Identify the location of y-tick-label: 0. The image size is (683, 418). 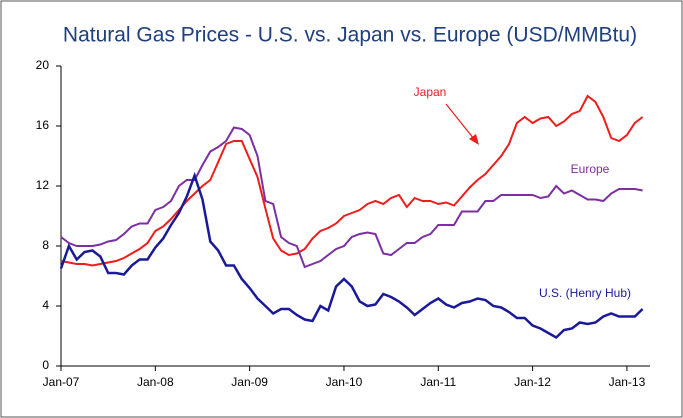
(45, 365).